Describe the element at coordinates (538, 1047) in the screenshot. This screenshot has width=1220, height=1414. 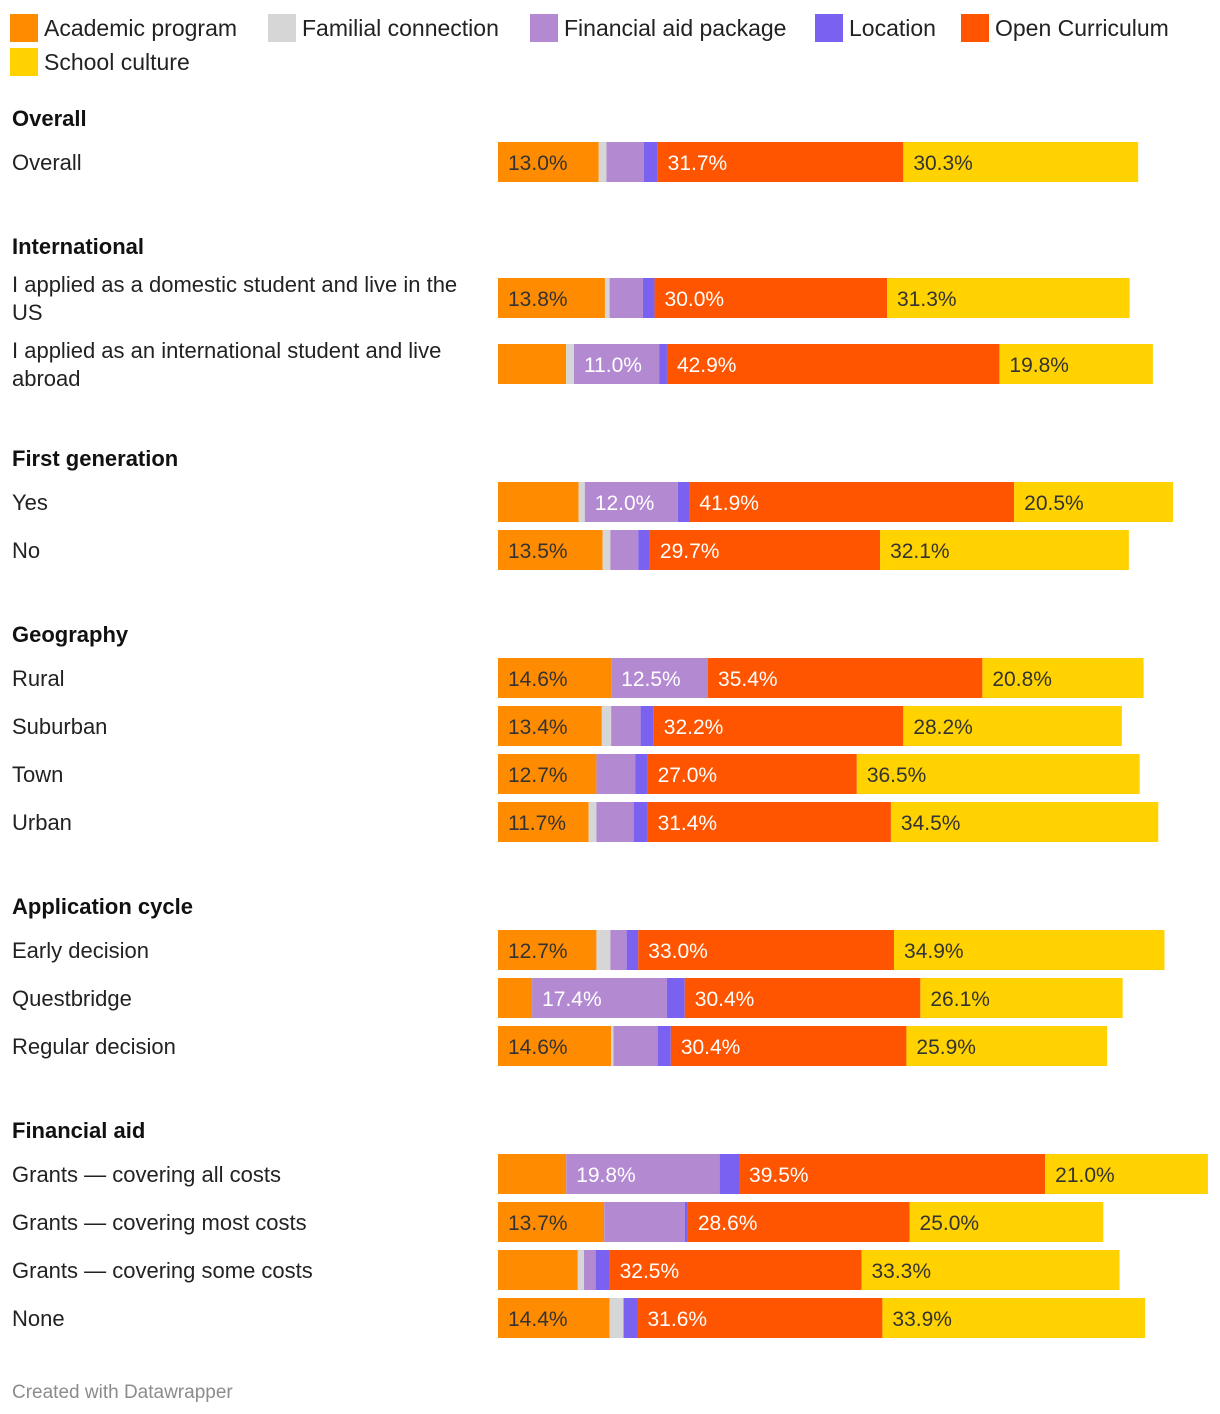
I see `bar-value-label: 14.6%` at that location.